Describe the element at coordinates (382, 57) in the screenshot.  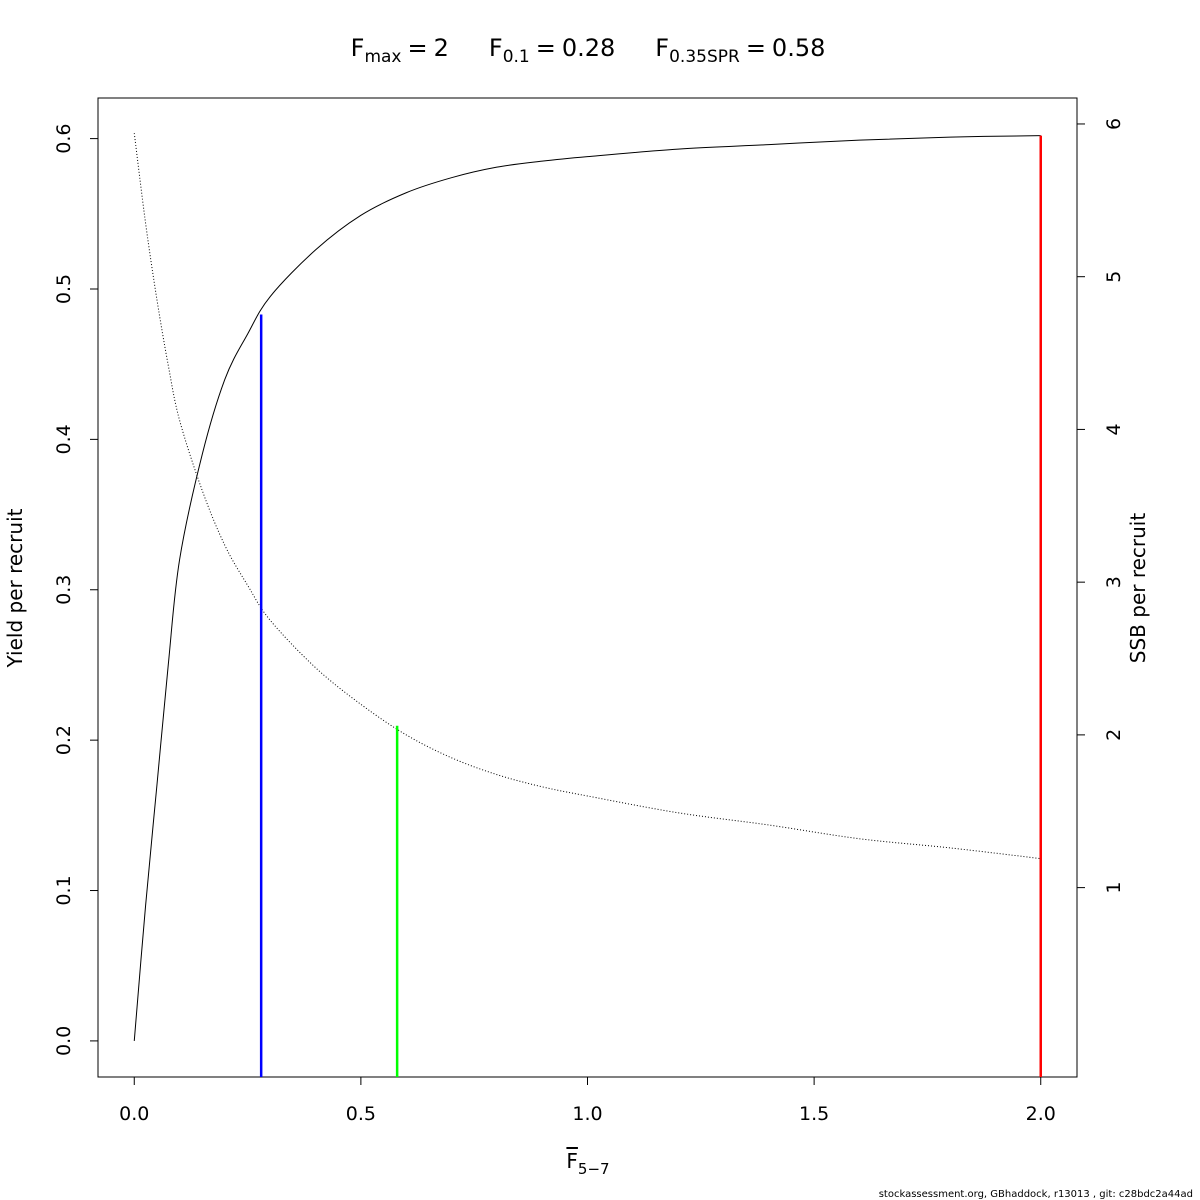
I see `title-subscript: max` at that location.